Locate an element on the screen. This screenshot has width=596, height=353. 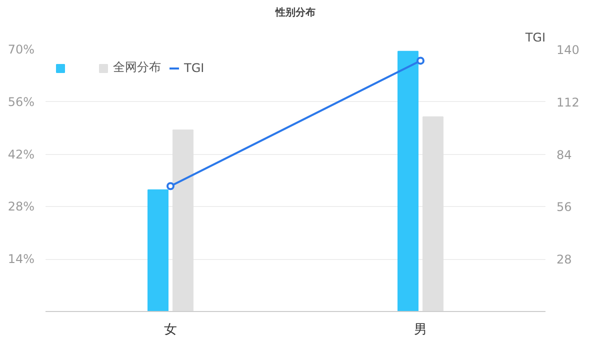
y-tick-label: 70% is located at coordinates (21, 49).